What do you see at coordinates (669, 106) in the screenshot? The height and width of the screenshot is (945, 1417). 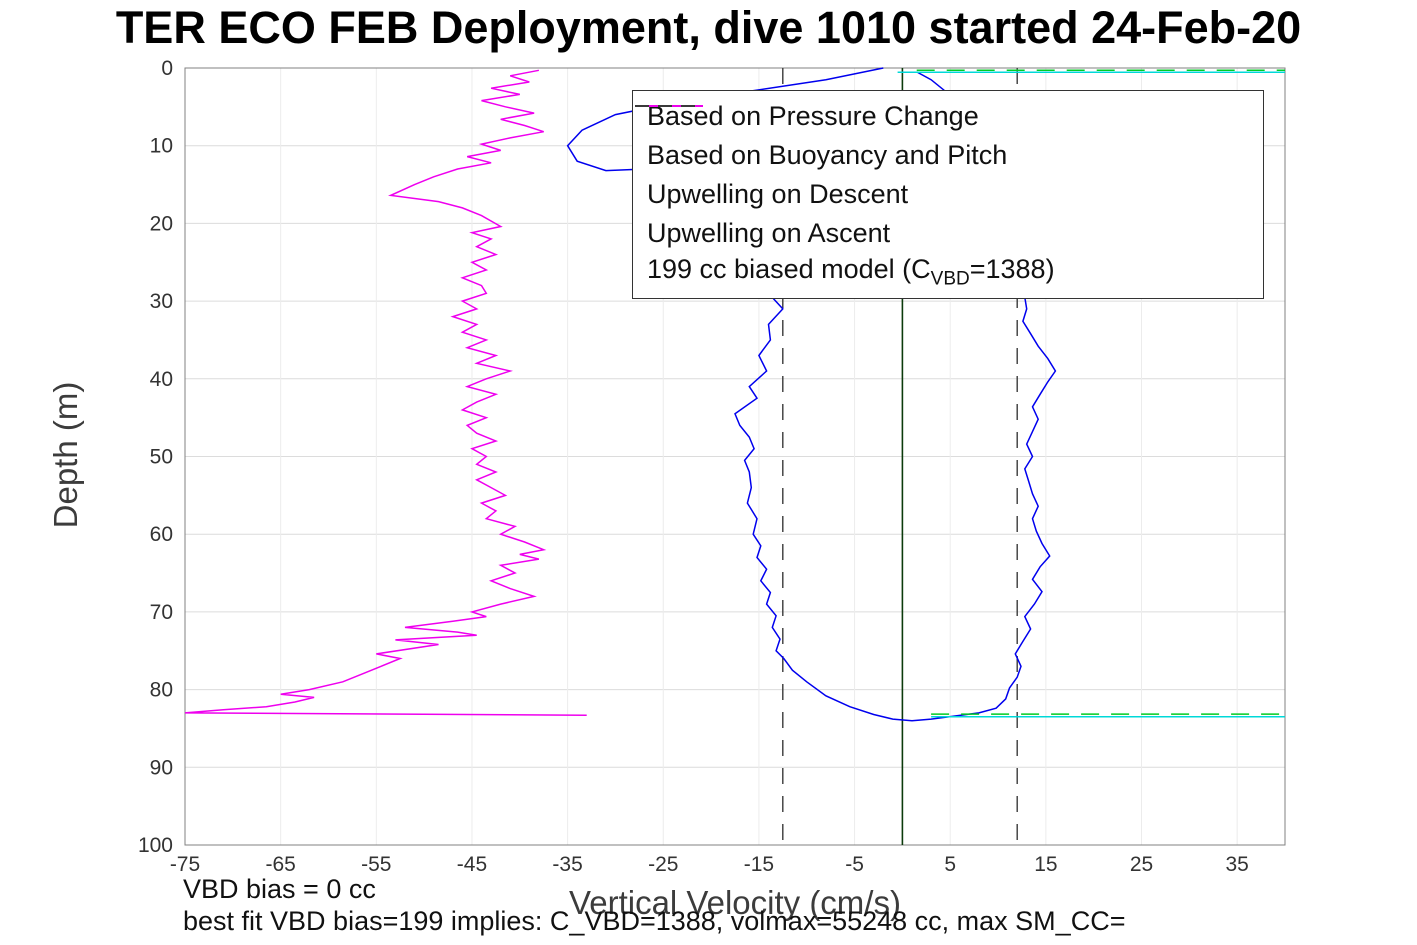 I see `legend-line-sample` at bounding box center [669, 106].